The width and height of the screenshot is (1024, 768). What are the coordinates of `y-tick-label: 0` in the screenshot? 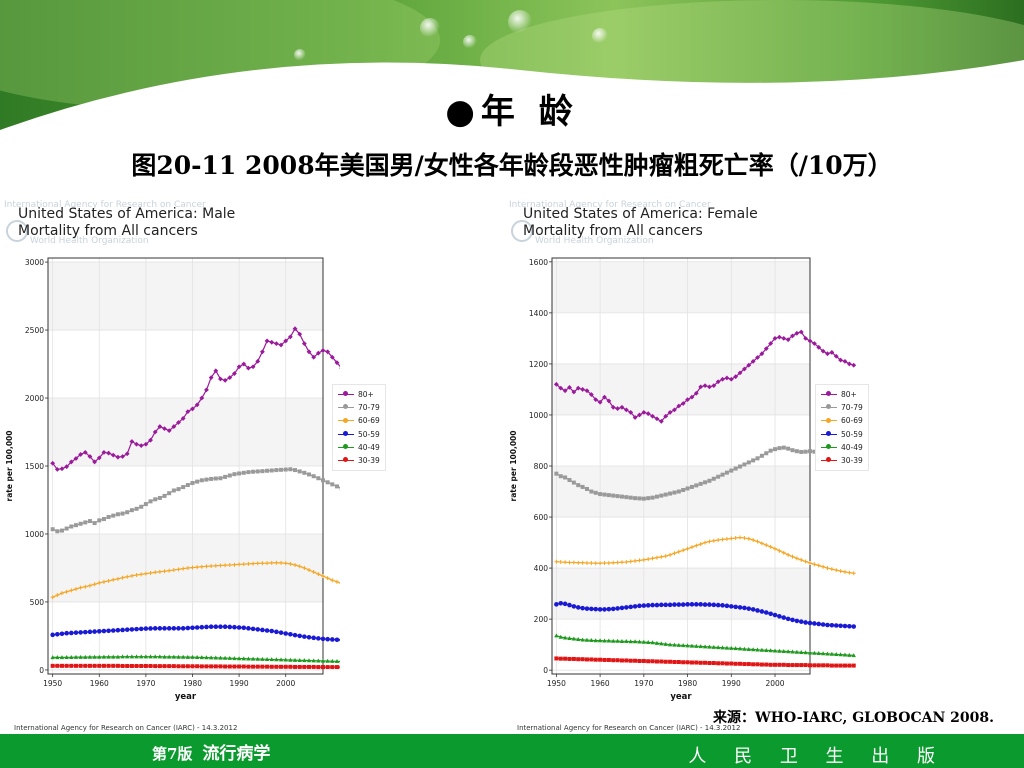 It's located at (545, 670).